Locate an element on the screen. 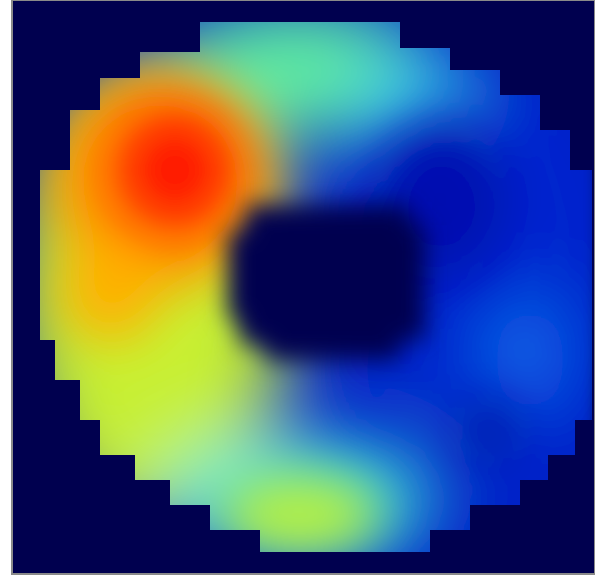 The image size is (595, 576). center-hole is located at coordinates (326, 282).